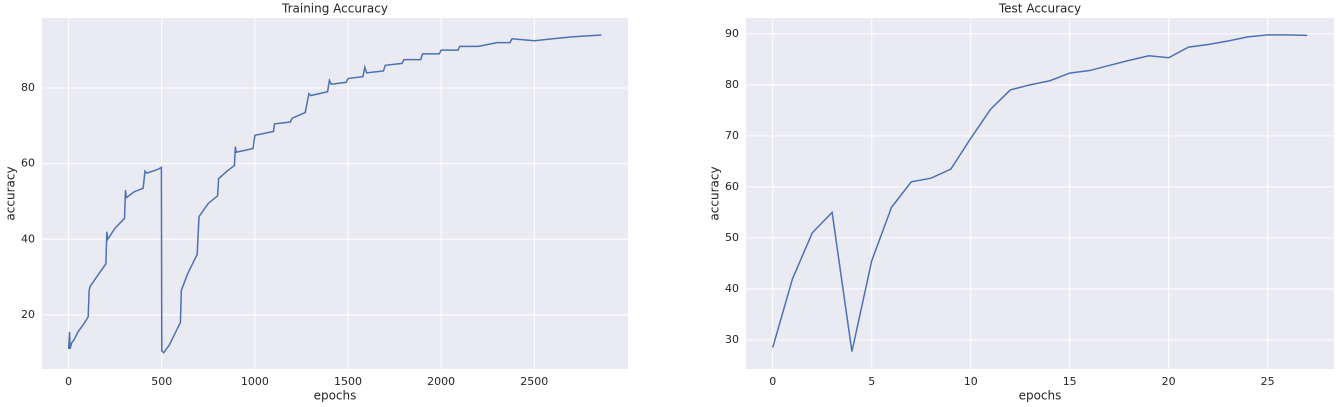  What do you see at coordinates (1169, 381) in the screenshot?
I see `x-tick-label: 20` at bounding box center [1169, 381].